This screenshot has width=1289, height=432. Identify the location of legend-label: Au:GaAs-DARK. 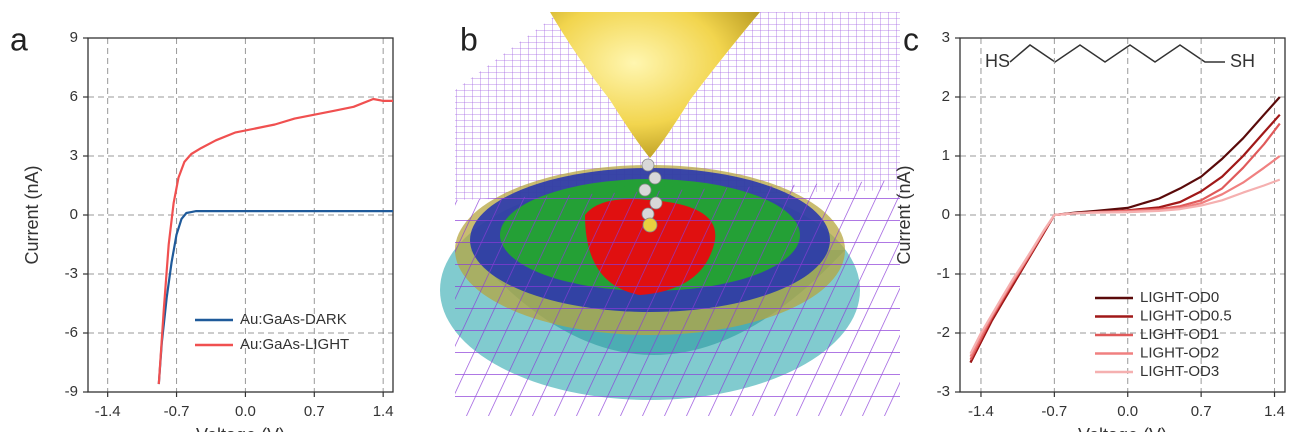
(293, 319).